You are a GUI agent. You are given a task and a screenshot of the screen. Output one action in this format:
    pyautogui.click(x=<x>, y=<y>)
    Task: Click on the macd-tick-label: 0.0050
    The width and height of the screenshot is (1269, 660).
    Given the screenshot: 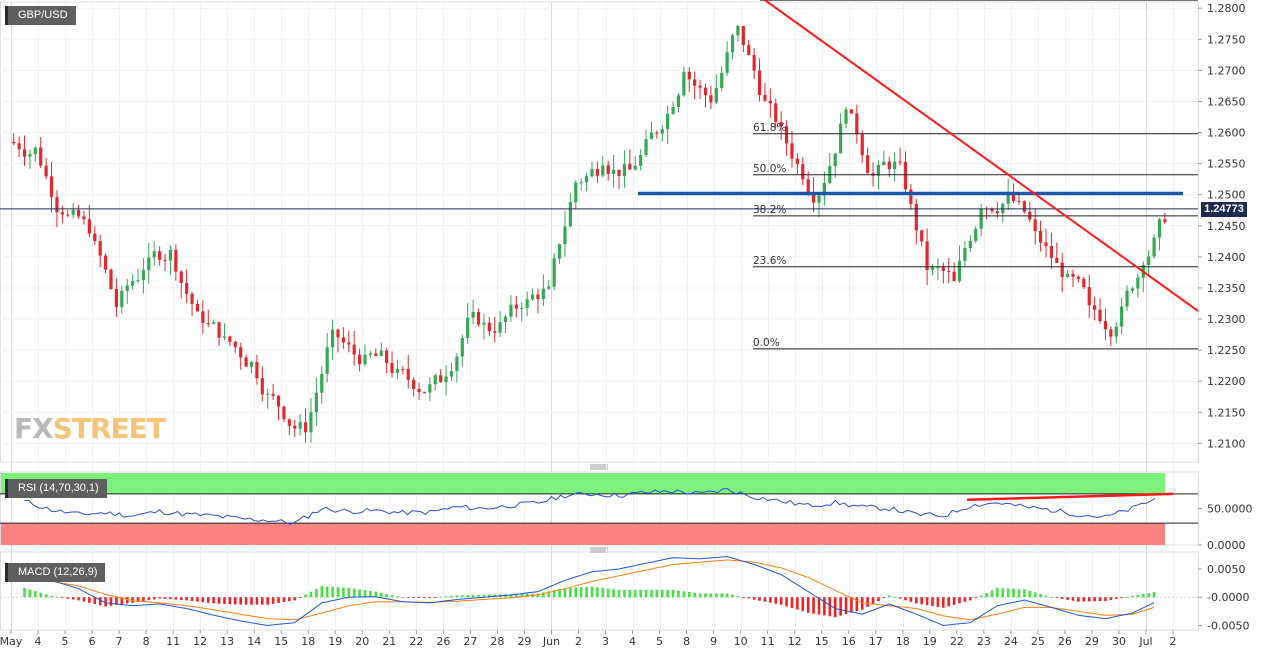 What is the action you would take?
    pyautogui.click(x=1226, y=569)
    